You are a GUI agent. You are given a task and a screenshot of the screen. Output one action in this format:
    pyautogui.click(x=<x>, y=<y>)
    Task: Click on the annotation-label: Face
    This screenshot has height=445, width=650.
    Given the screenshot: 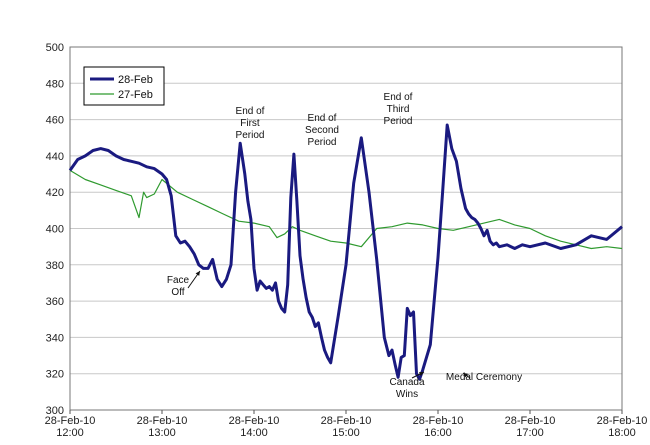 What is the action you would take?
    pyautogui.click(x=178, y=280)
    